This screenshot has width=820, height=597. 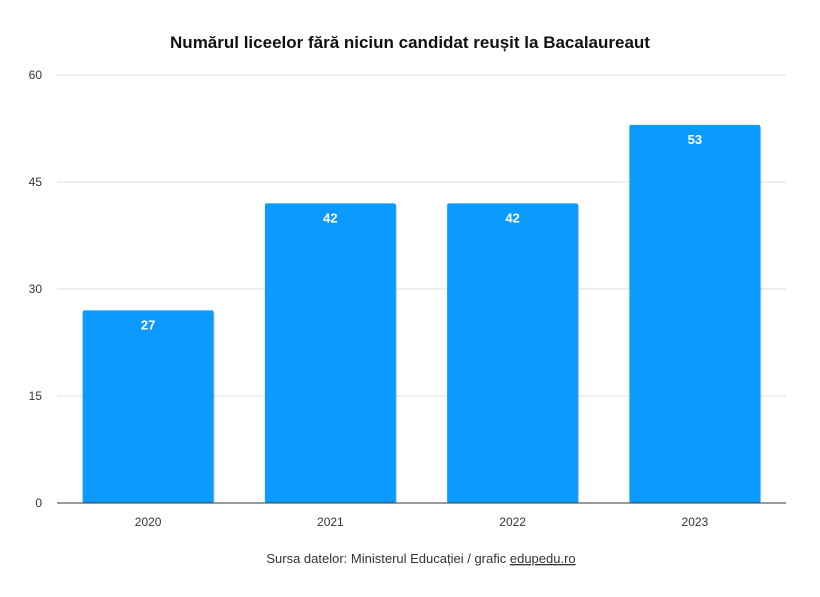 What do you see at coordinates (148, 324) in the screenshot?
I see `data-label: 27` at bounding box center [148, 324].